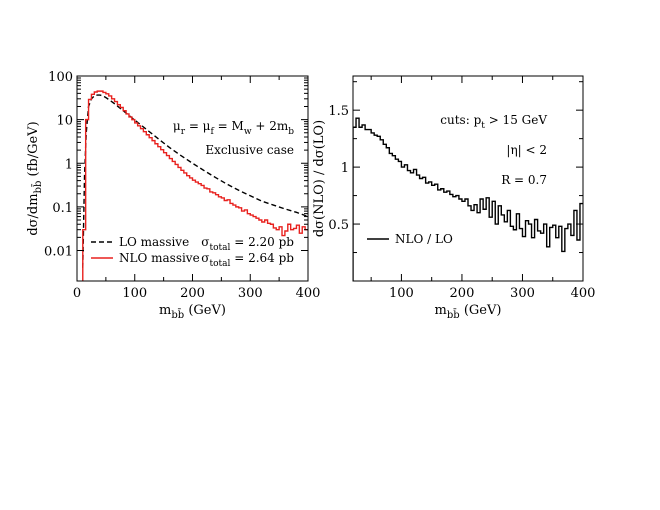  Describe the element at coordinates (270, 126) in the screenshot. I see `annotation-scale-part: + 2m` at that location.